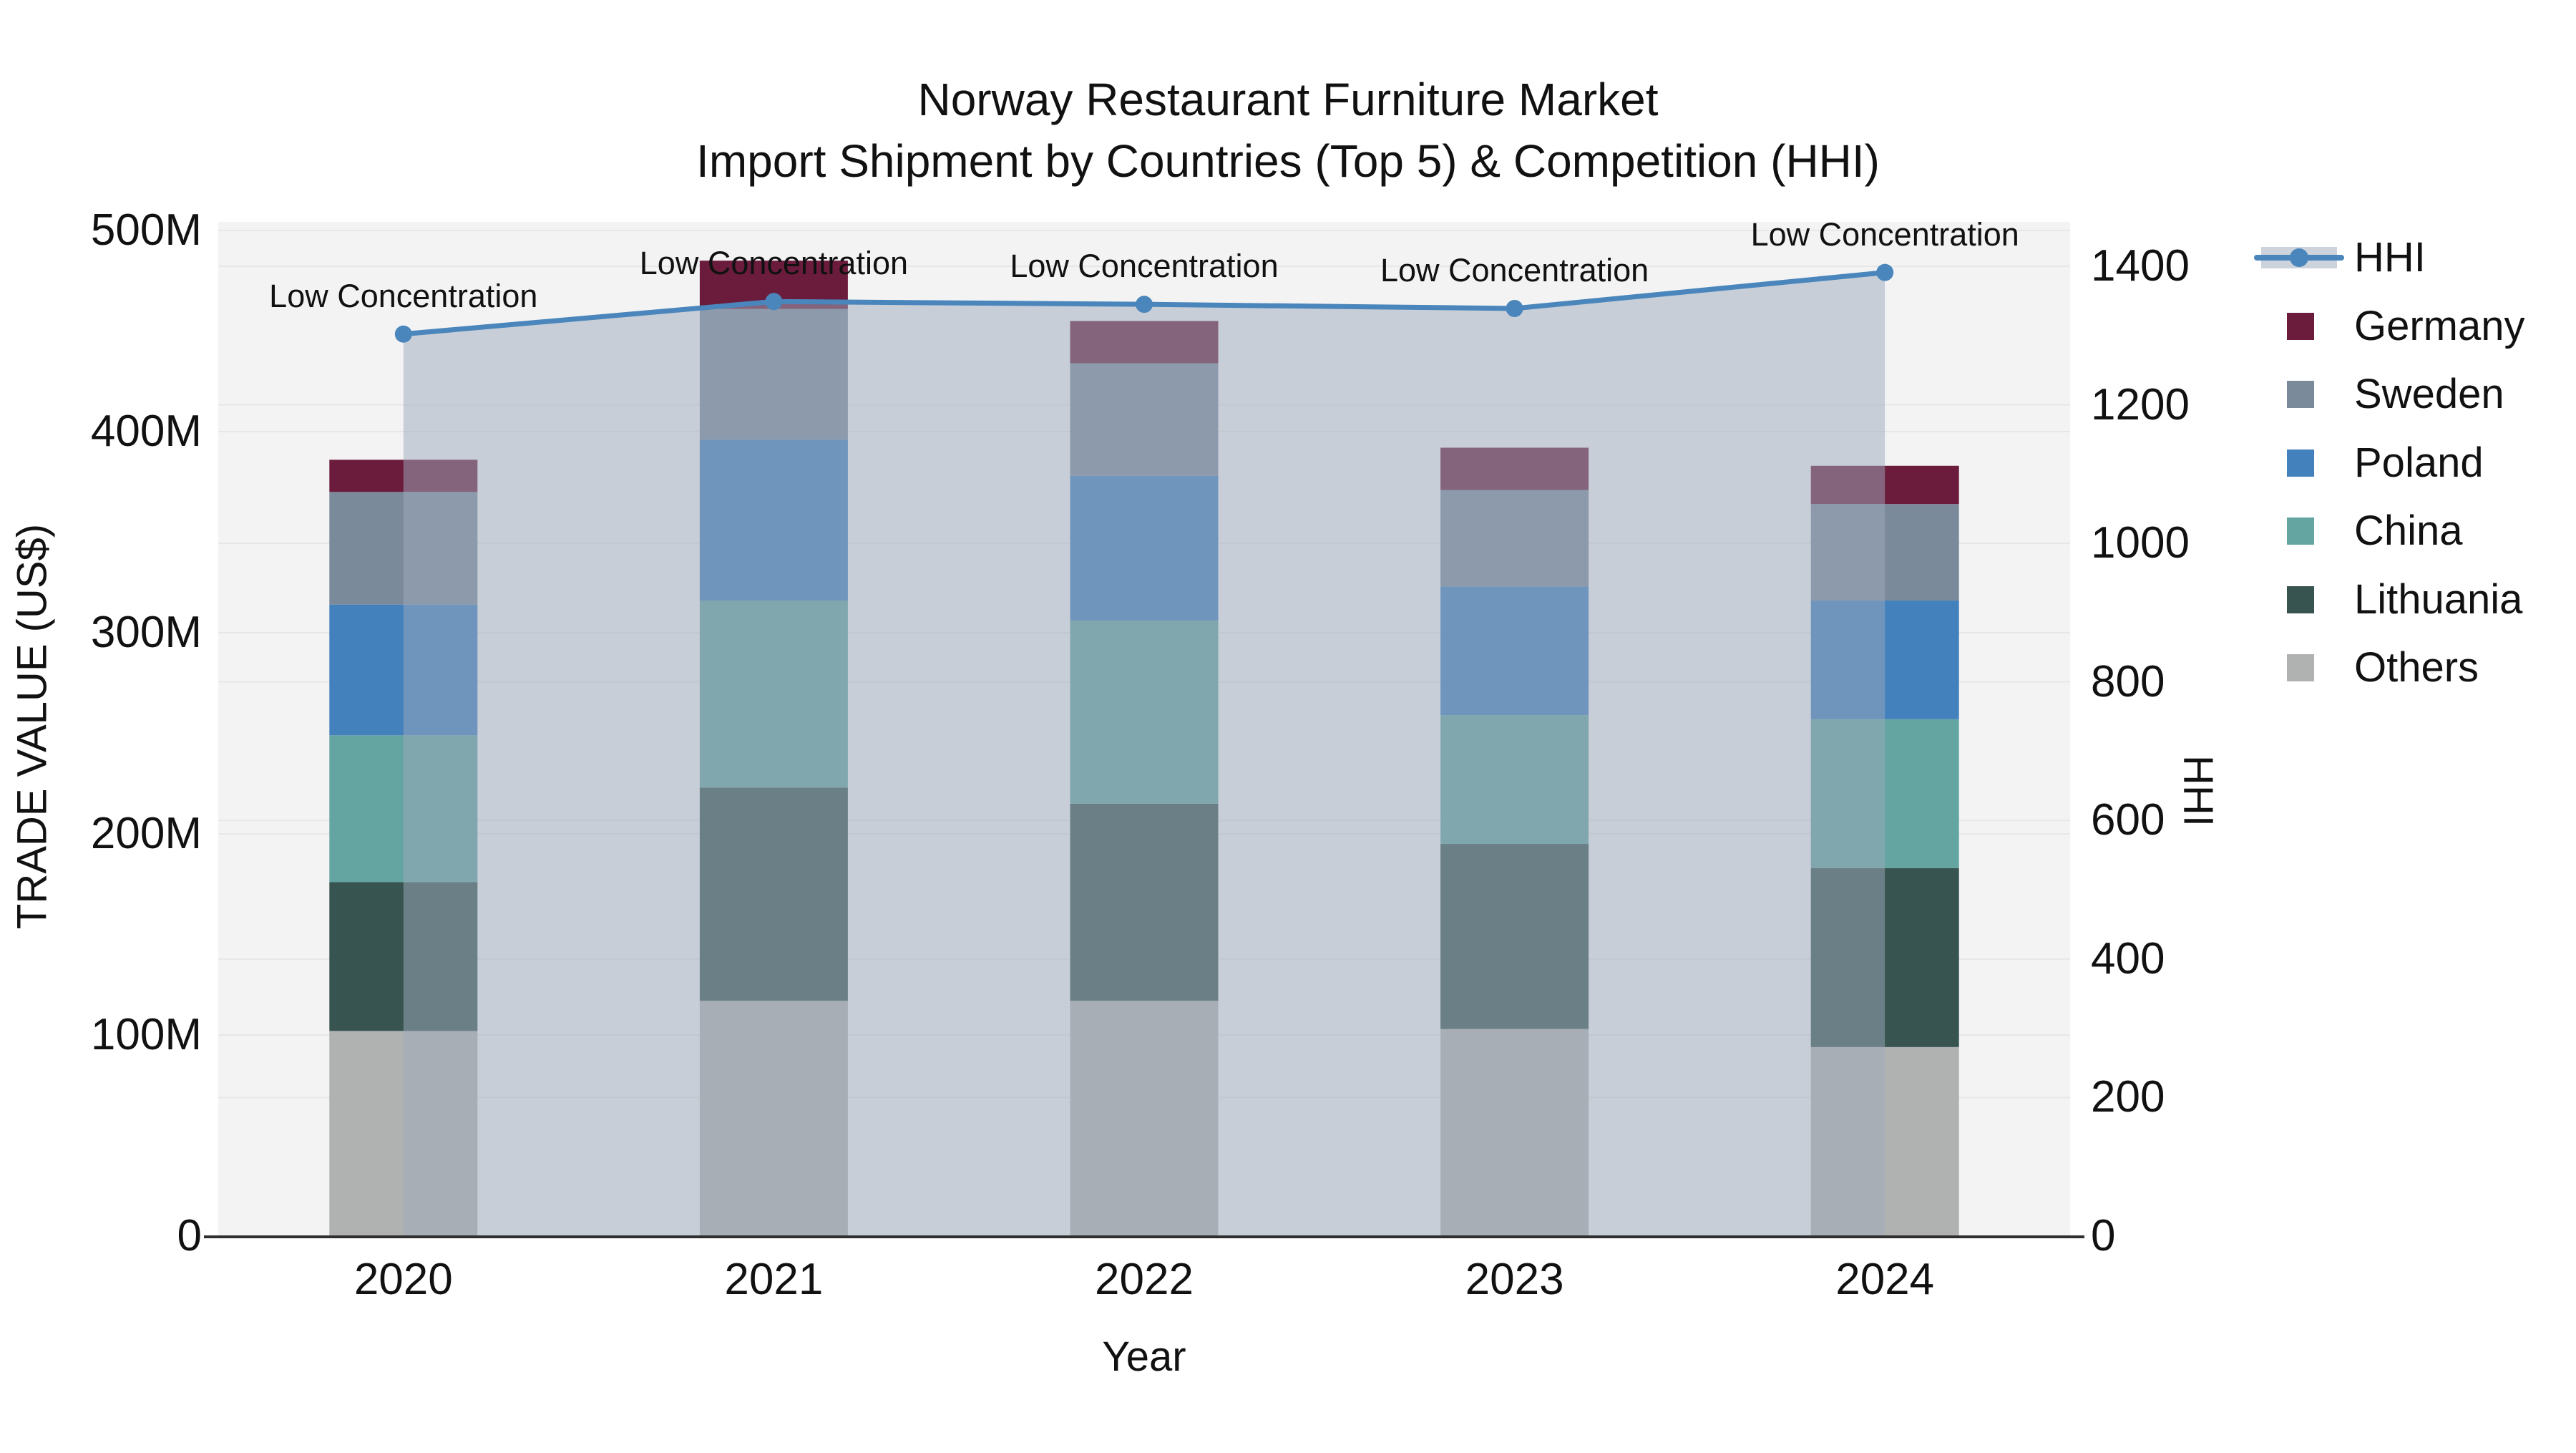 Image resolution: width=2576 pixels, height=1453 pixels. Describe the element at coordinates (403, 1279) in the screenshot. I see `x-axis-tick-2020: 2020` at that location.